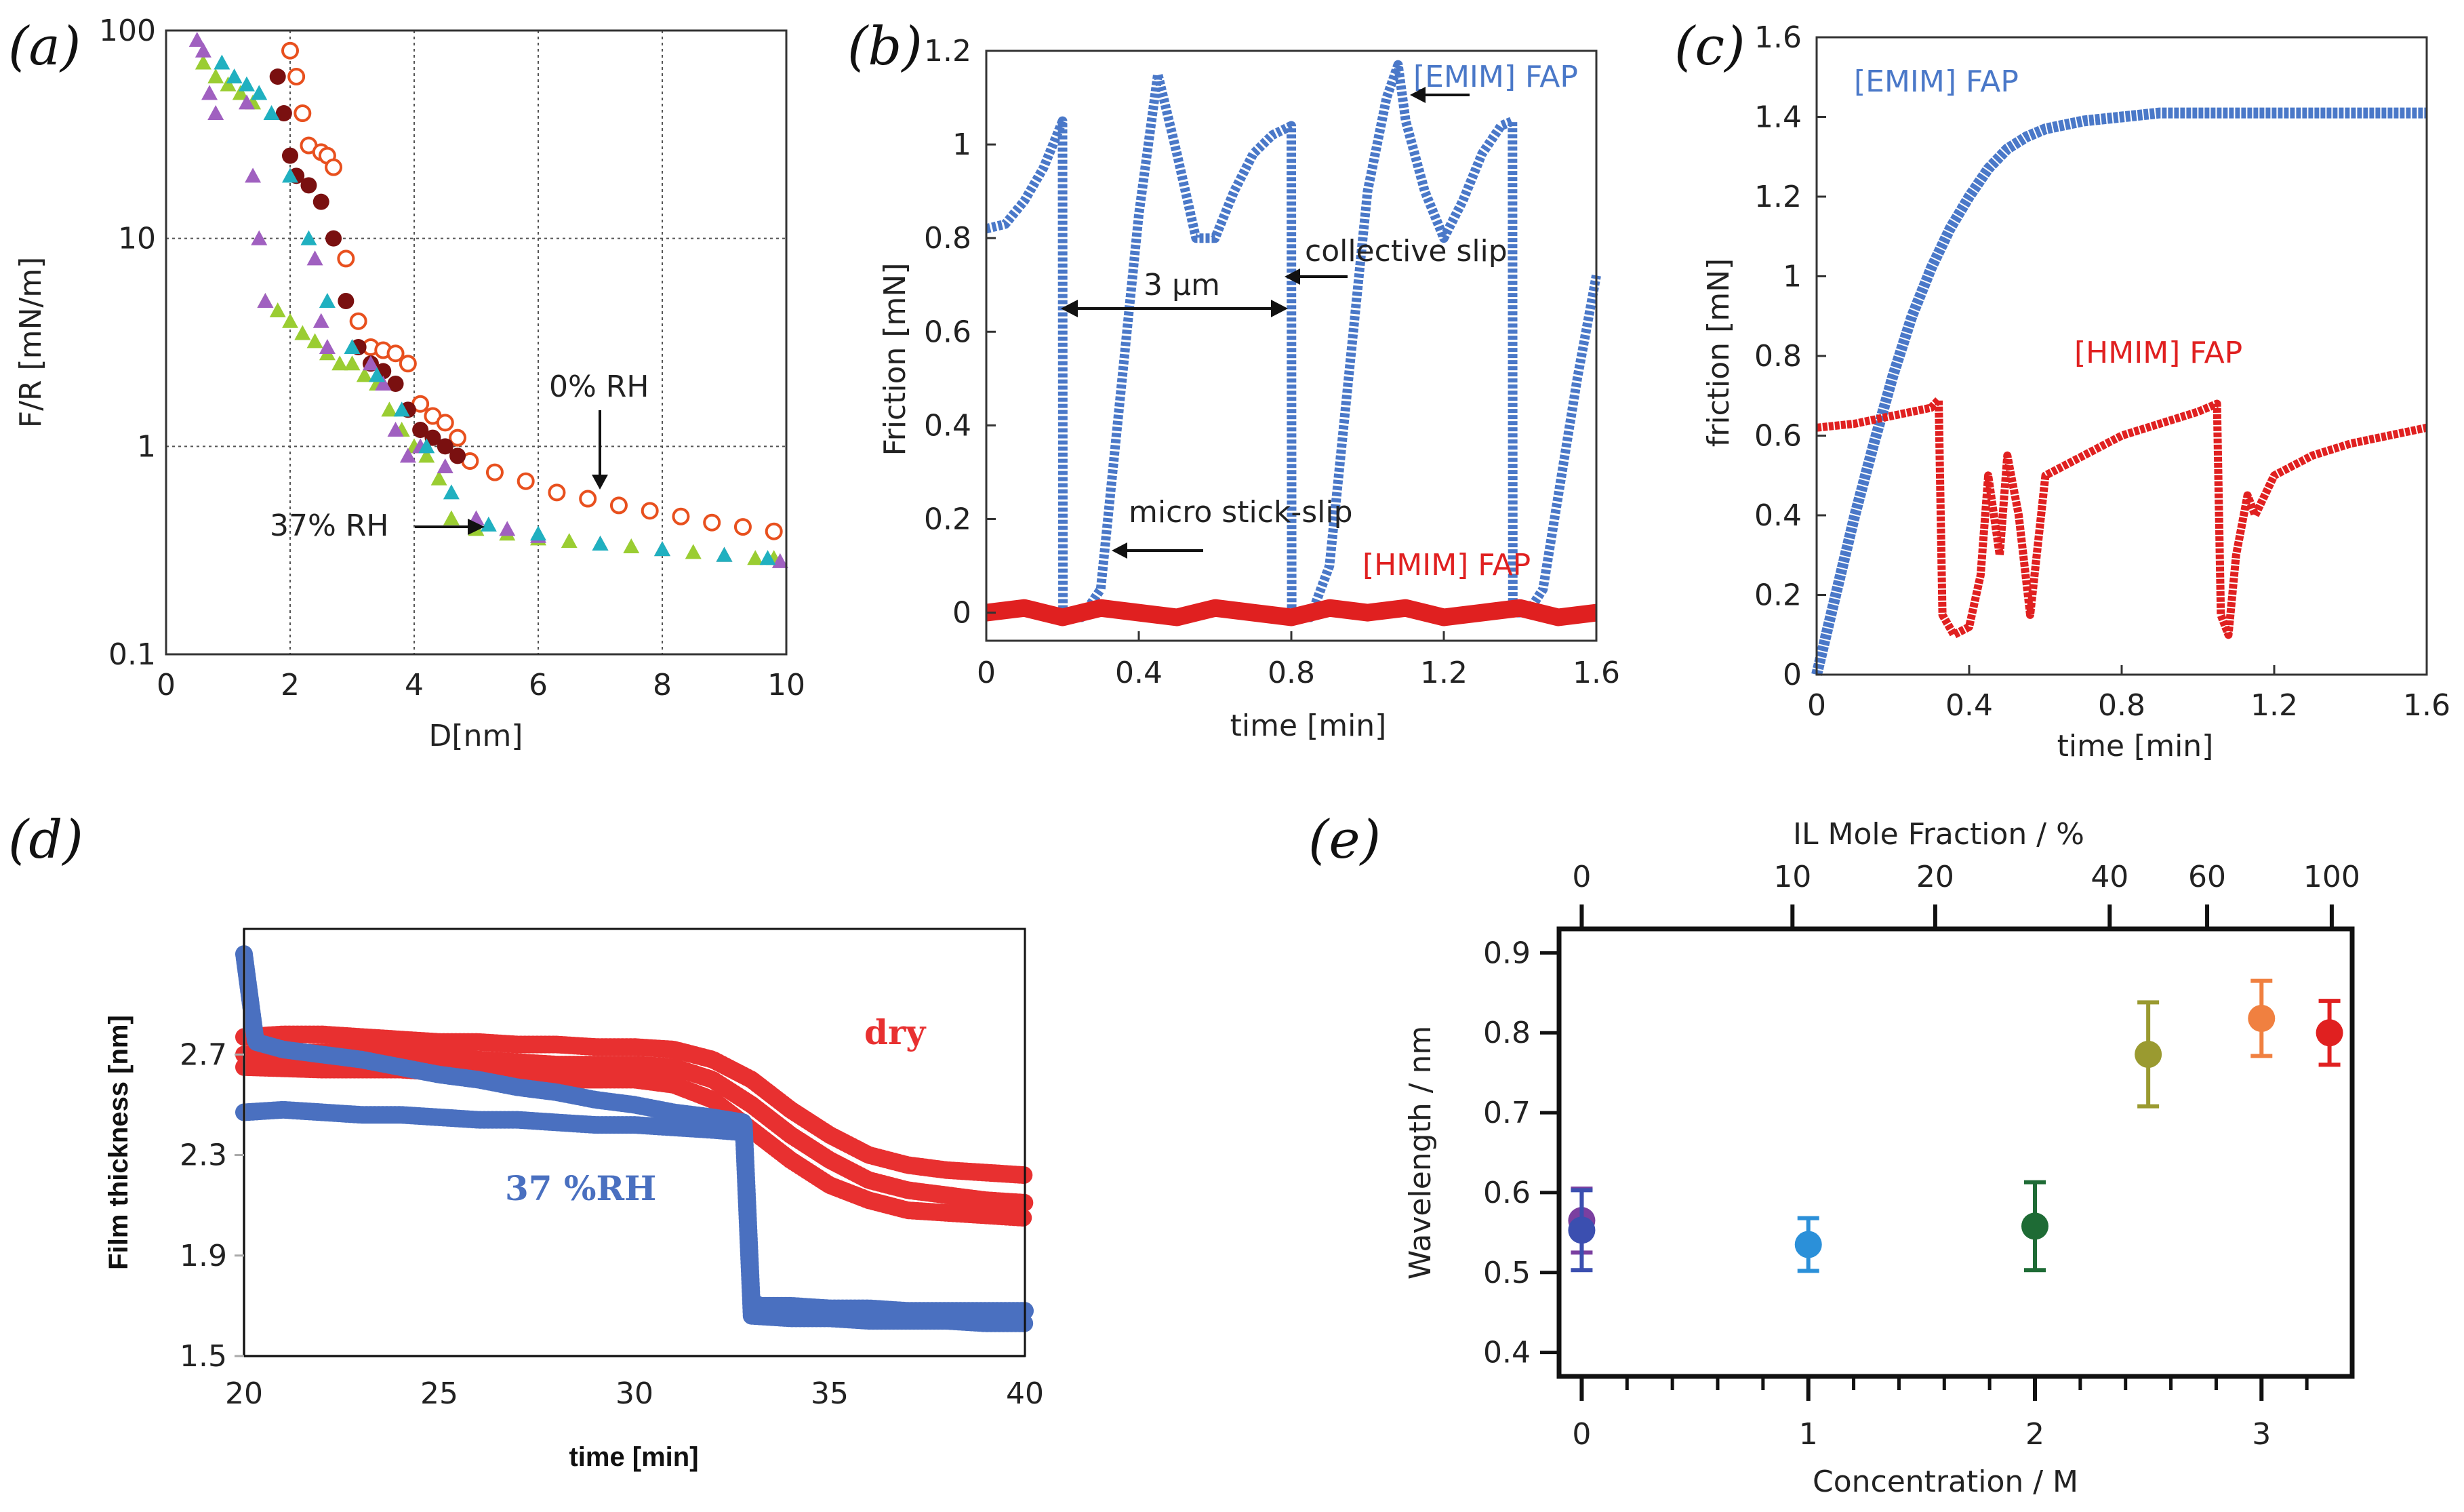  I want to click on panel-a-grid, so click(476, 342).